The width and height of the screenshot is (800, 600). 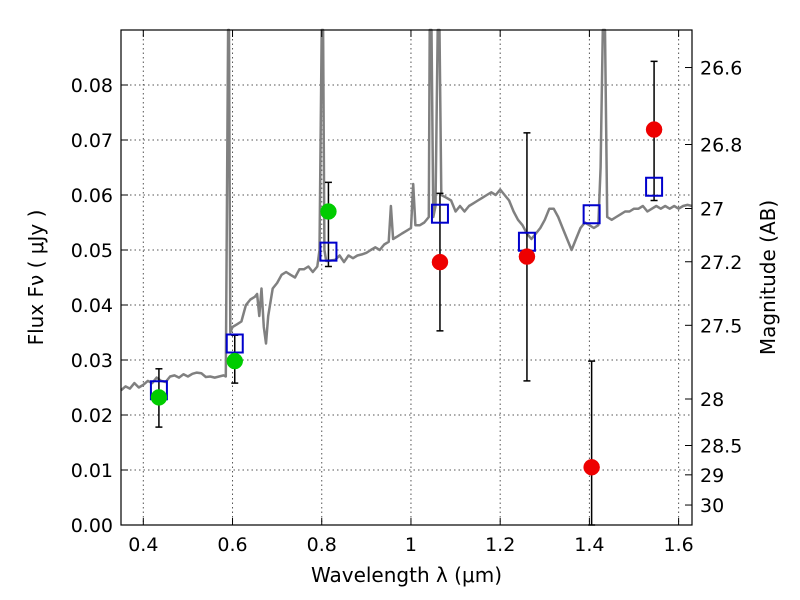 What do you see at coordinates (721, 263) in the screenshot?
I see `right-tick-label: 27.2` at bounding box center [721, 263].